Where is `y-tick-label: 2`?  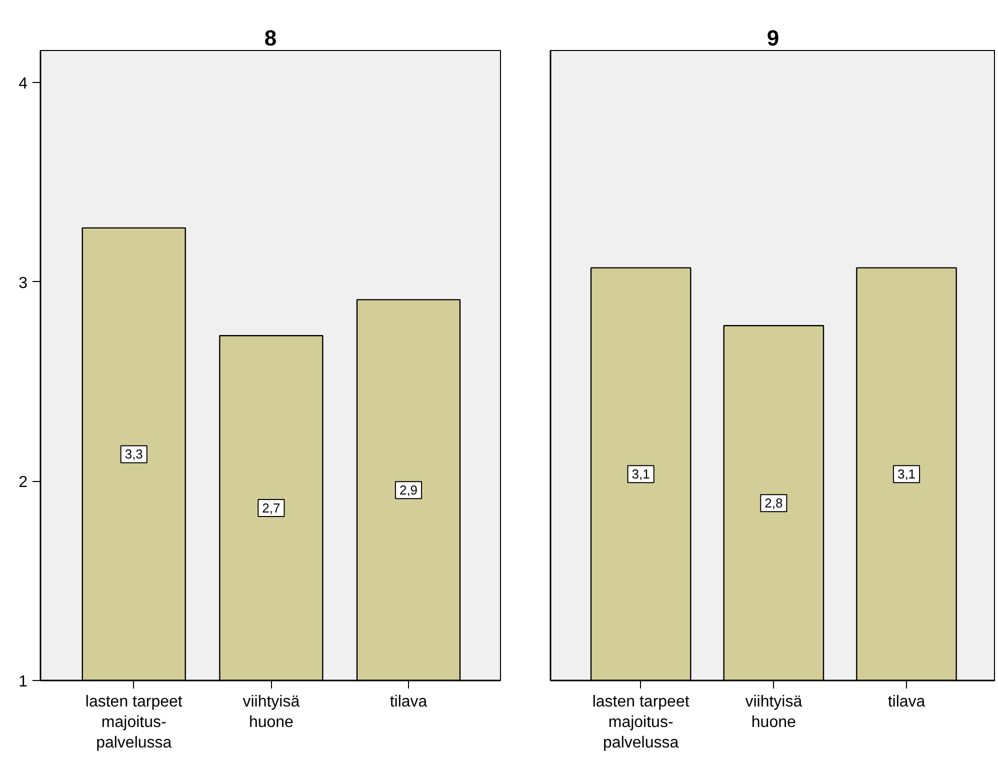
y-tick-label: 2 is located at coordinates (23, 483).